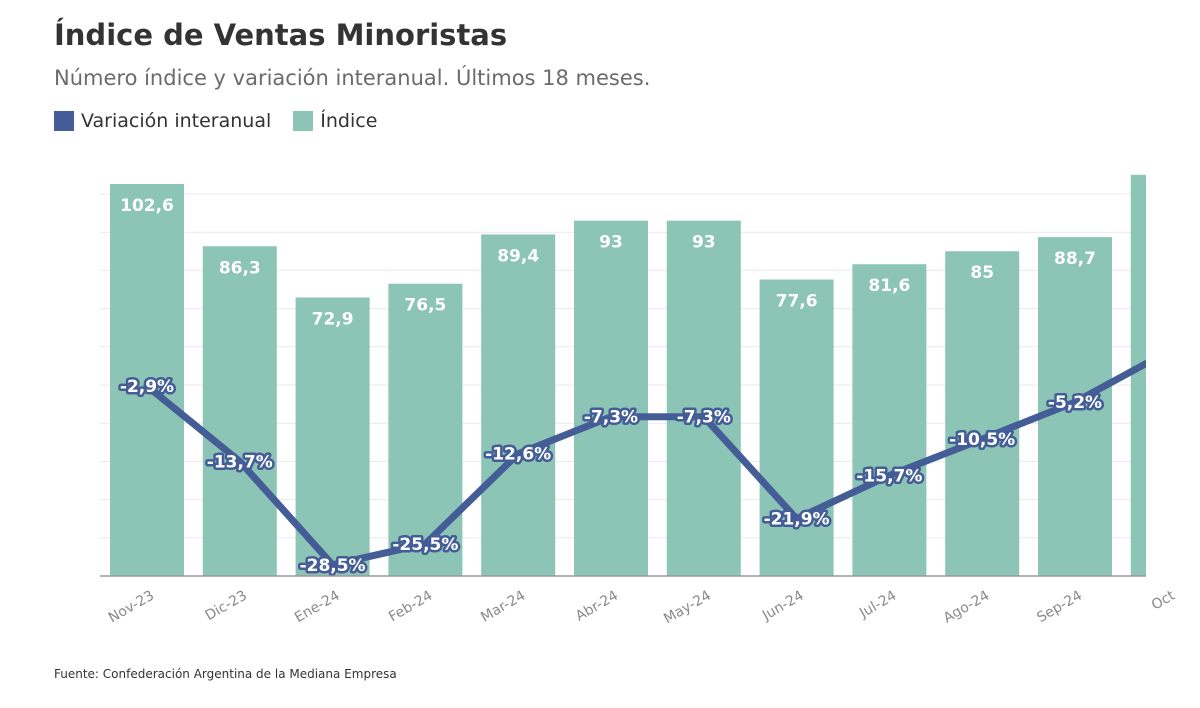 Image resolution: width=1200 pixels, height=708 pixels. I want to click on bar-value-label: 81,6, so click(889, 286).